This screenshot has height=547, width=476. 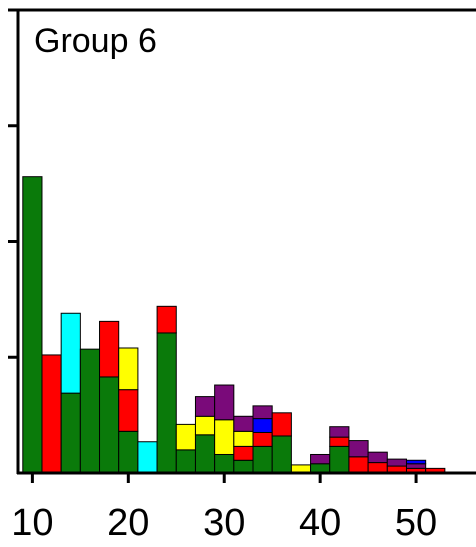 I want to click on x-tick-label: 50, so click(x=416, y=523).